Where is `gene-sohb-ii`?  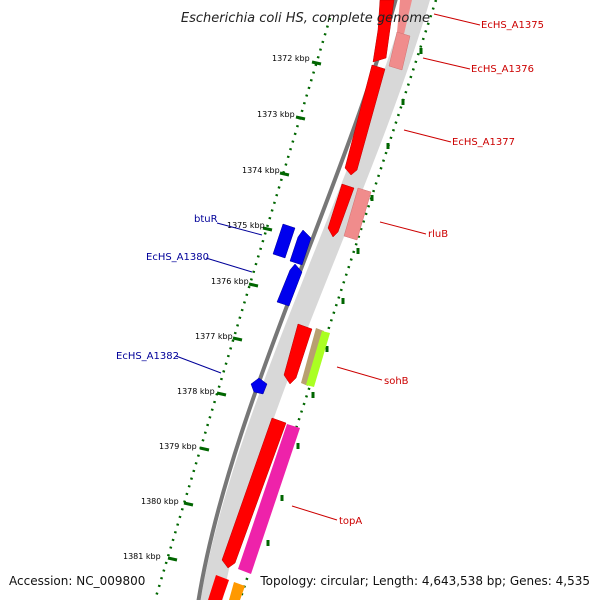
gene-sohb-ii is located at coordinates (312, 357).